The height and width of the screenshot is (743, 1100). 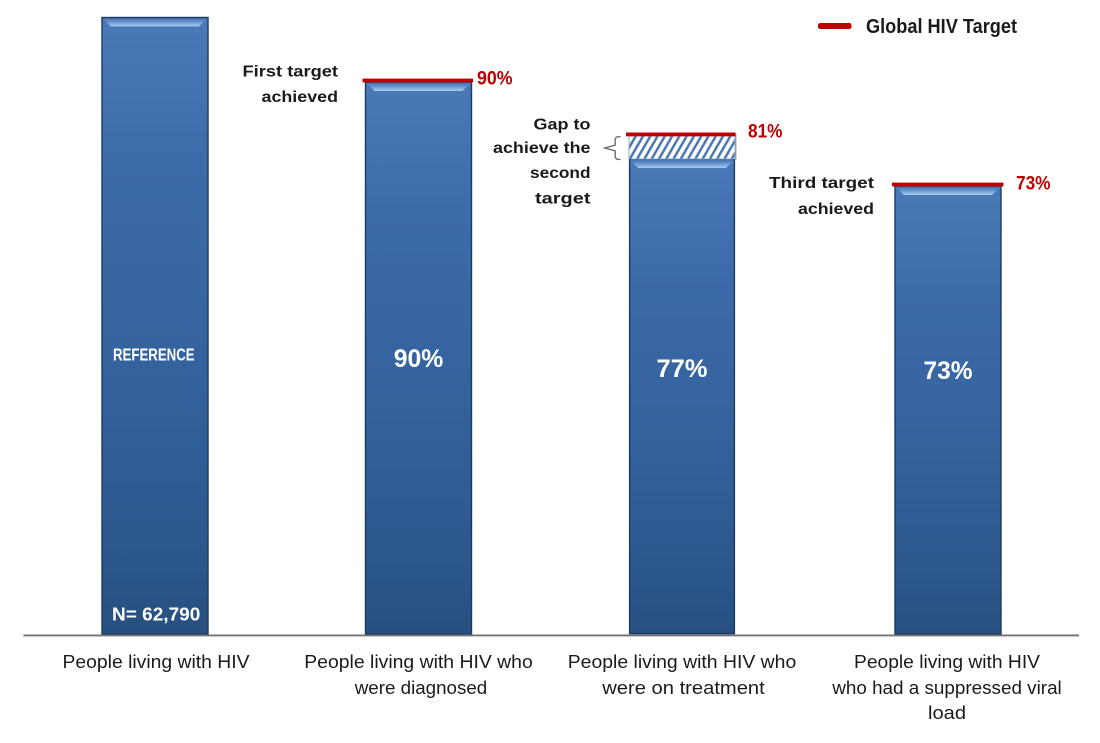 What do you see at coordinates (562, 125) in the screenshot?
I see `svg-text: Gap to` at bounding box center [562, 125].